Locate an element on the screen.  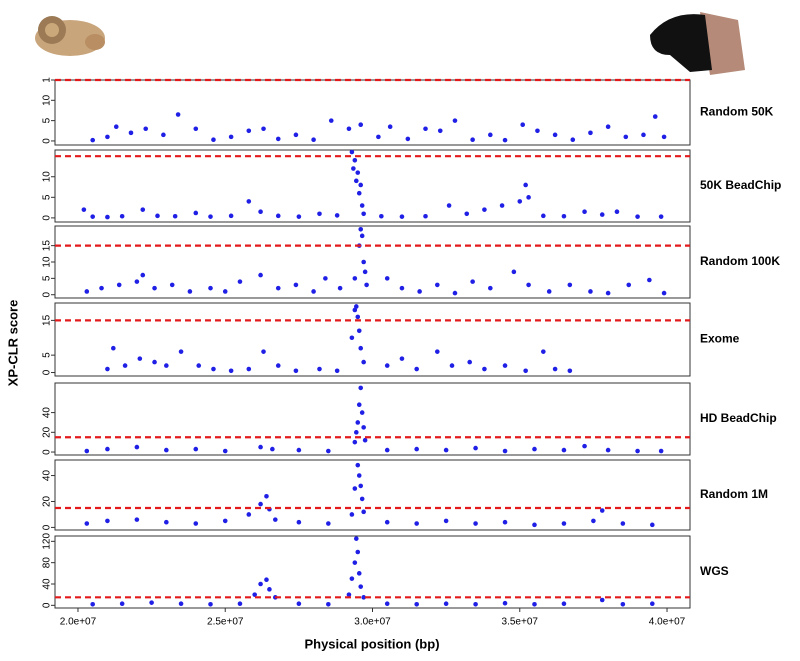
panel-title: Random 100K is located at coordinates (740, 261).